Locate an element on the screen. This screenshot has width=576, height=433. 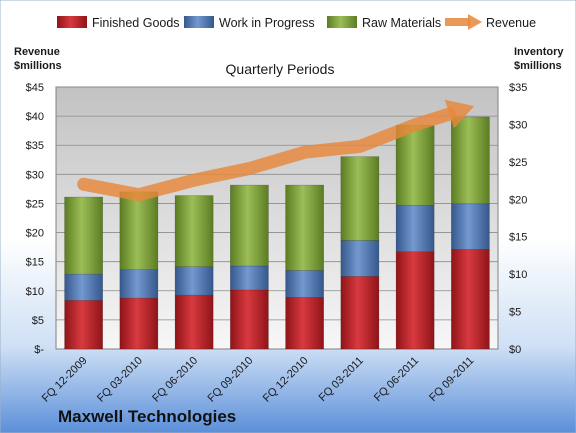
legend-swatch-finished-goods is located at coordinates (72, 22).